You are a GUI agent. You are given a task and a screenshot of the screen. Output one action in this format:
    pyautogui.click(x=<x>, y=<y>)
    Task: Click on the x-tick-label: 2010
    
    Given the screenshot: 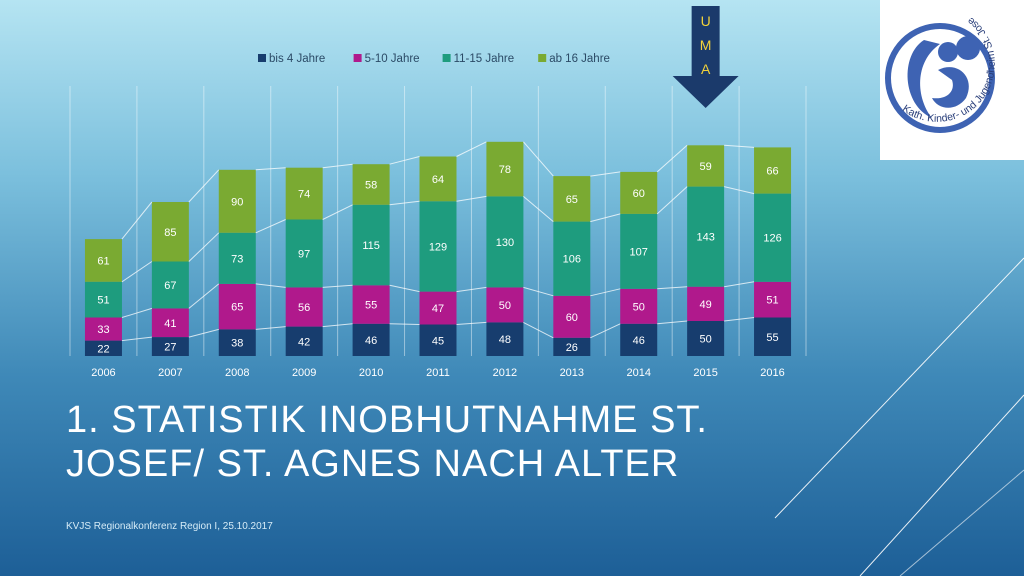 What is the action you would take?
    pyautogui.click(x=371, y=373)
    